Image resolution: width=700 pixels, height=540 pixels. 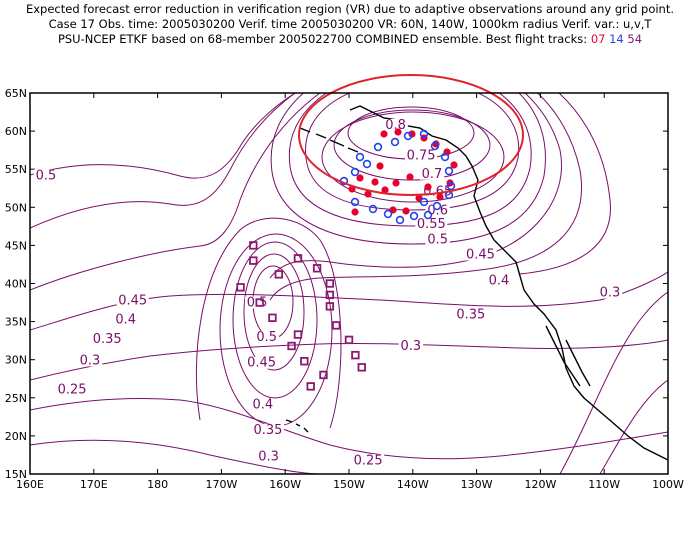 What do you see at coordinates (635, 39) in the screenshot?
I see `track-label-54: 54` at bounding box center [635, 39].